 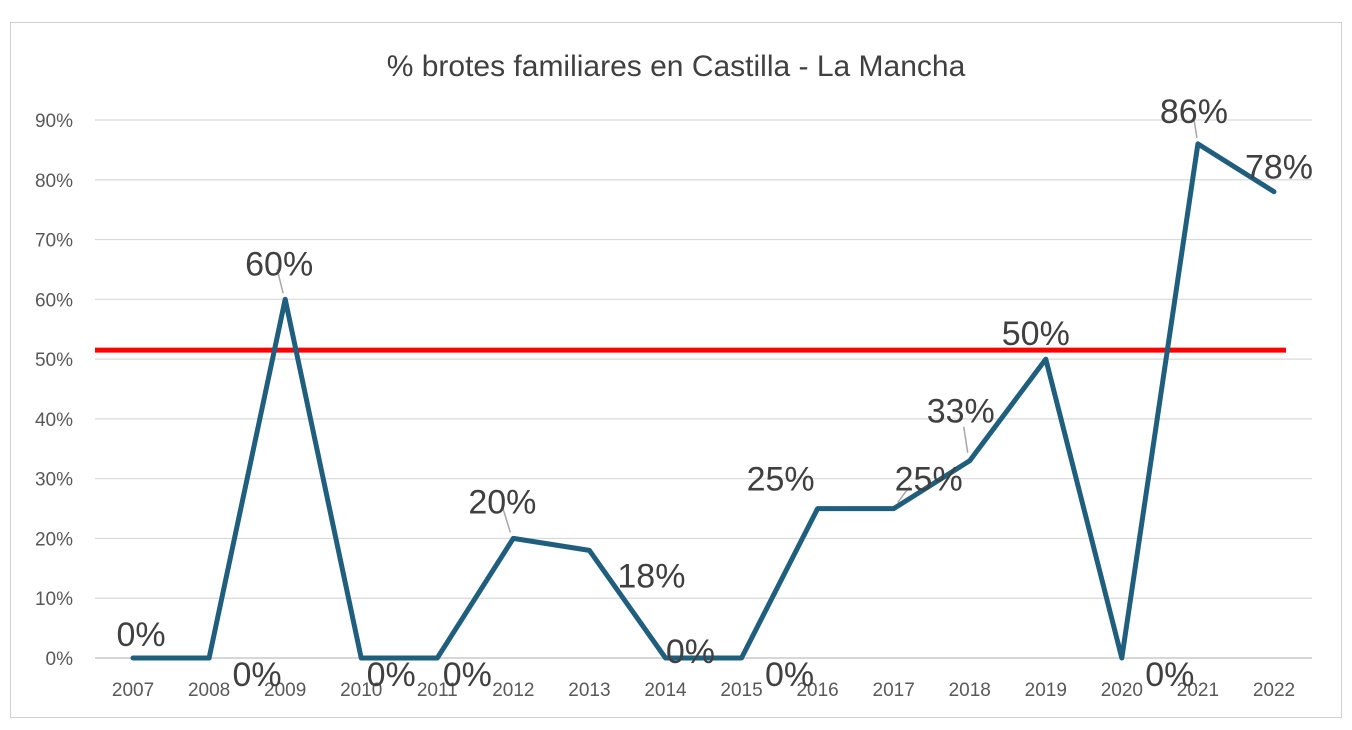 I want to click on x-tick-label: 2017, so click(x=894, y=690).